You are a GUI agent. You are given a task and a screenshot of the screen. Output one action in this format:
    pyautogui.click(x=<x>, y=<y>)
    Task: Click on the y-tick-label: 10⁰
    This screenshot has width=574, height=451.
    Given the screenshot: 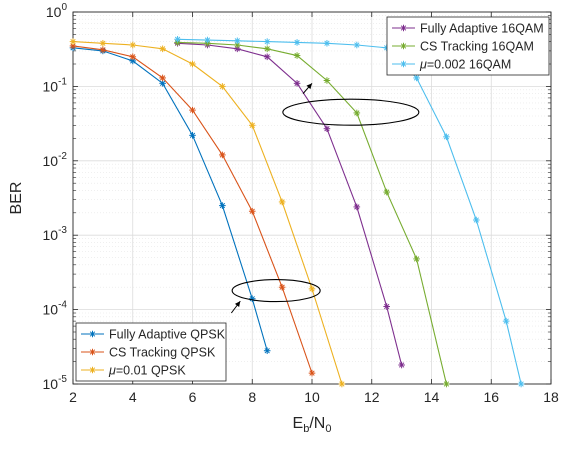 What is the action you would take?
    pyautogui.click(x=57, y=11)
    